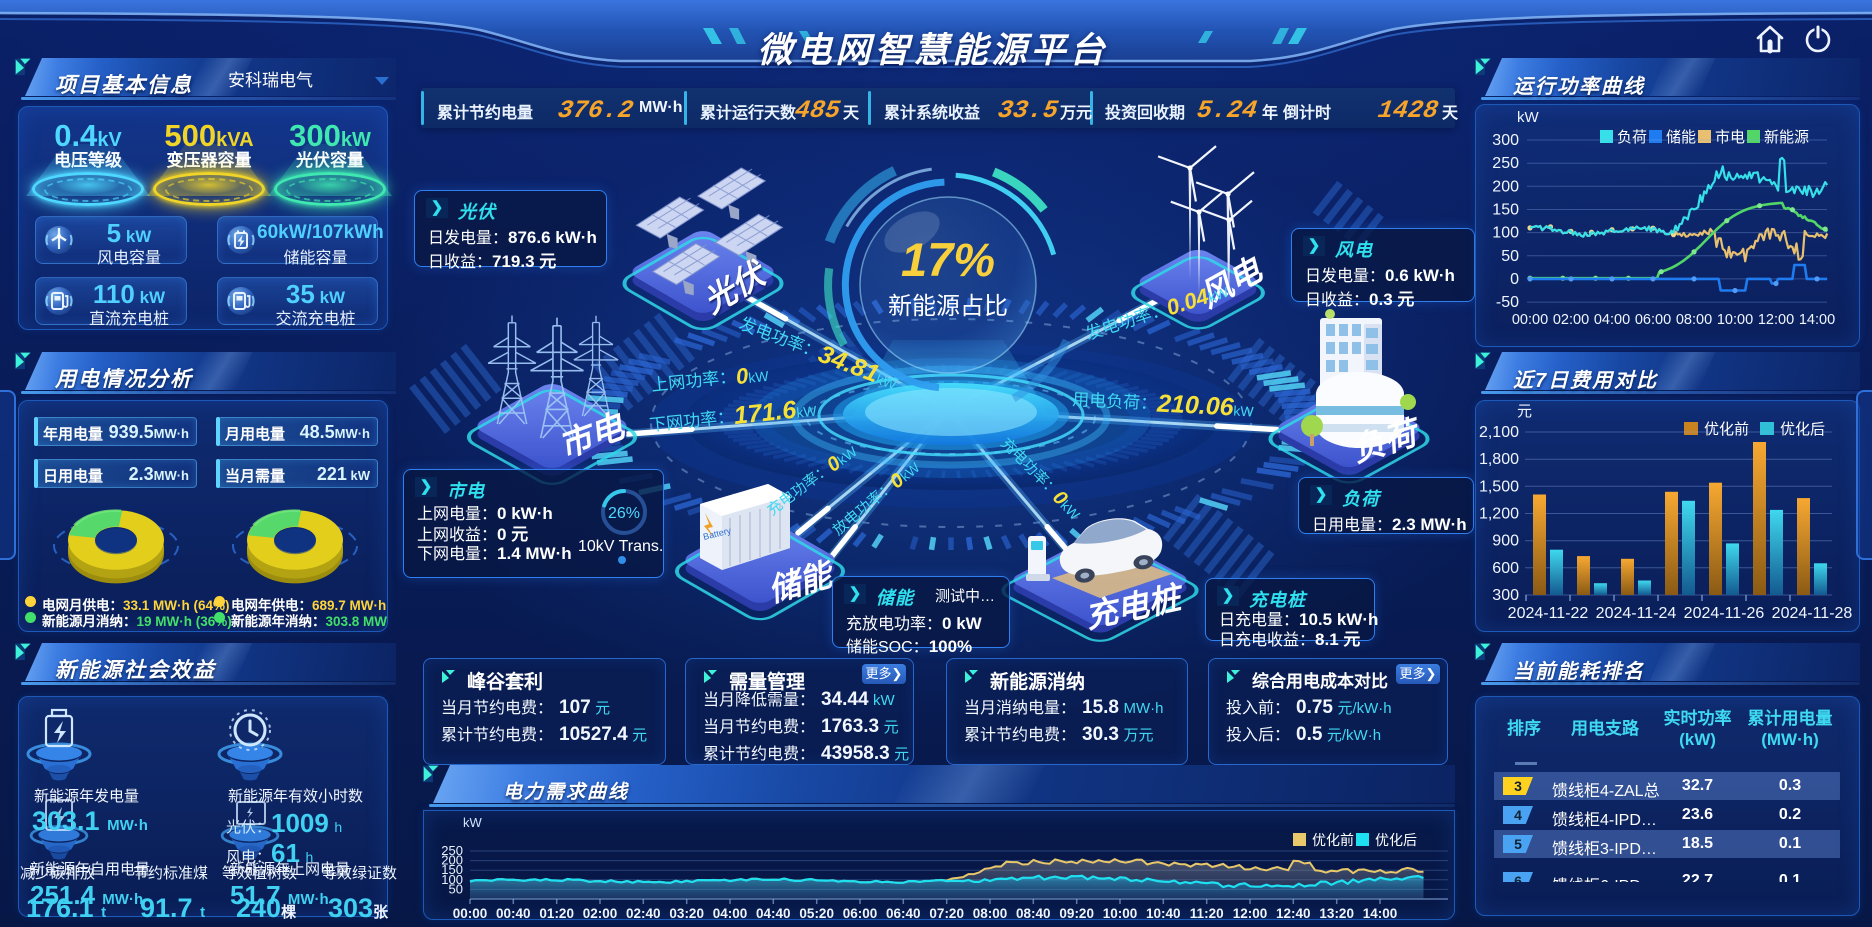 The width and height of the screenshot is (1872, 927). What do you see at coordinates (643, 913) in the screenshot?
I see `svg-text: 02:40` at bounding box center [643, 913].